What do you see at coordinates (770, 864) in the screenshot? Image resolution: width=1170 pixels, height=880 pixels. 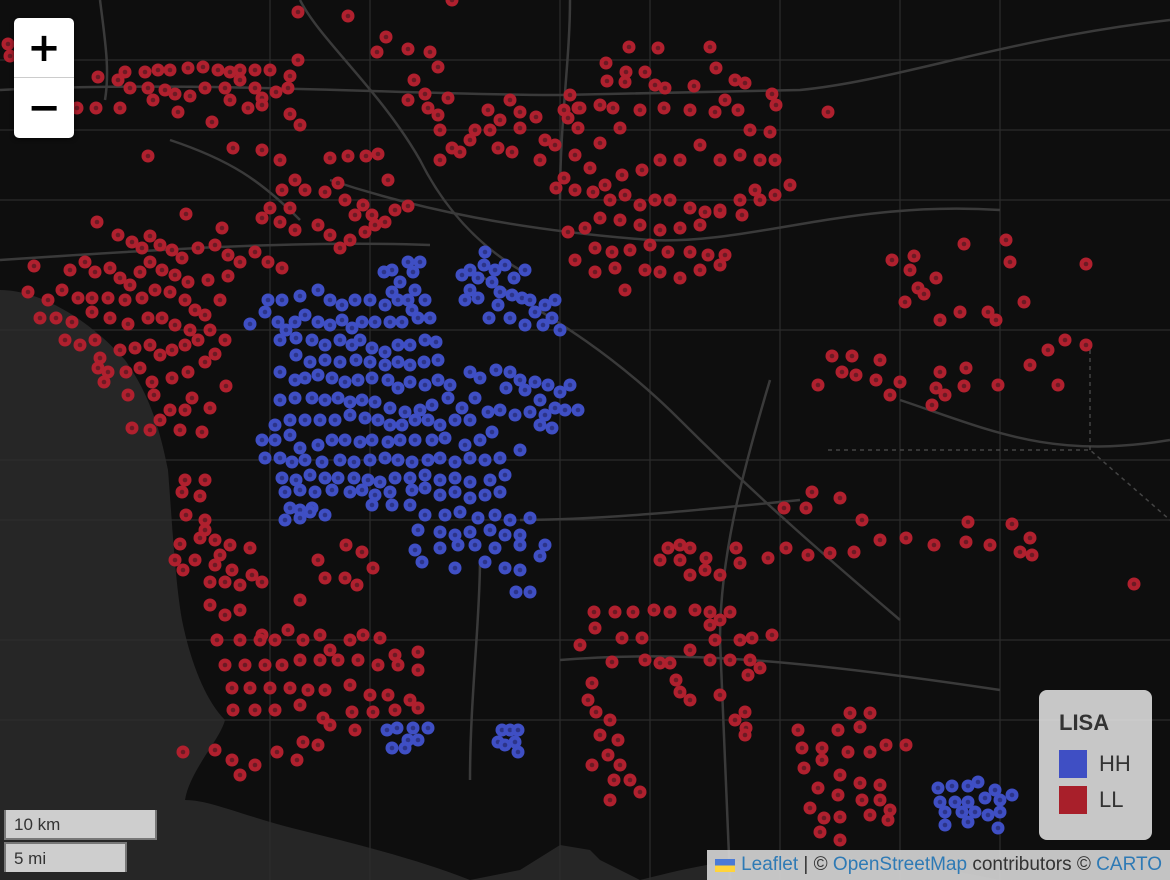 I see `leaflet-link: Leaflet` at bounding box center [770, 864].